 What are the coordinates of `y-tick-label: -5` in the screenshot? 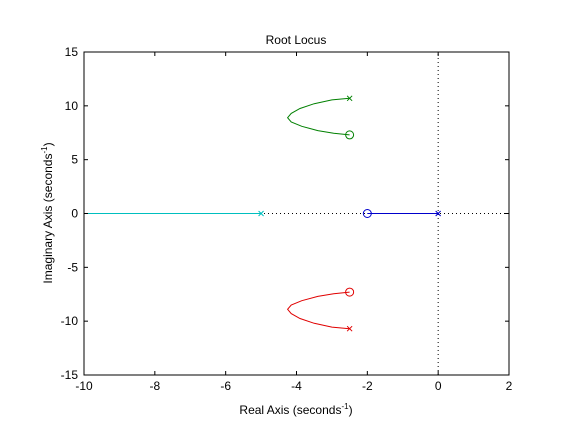 It's located at (72, 267).